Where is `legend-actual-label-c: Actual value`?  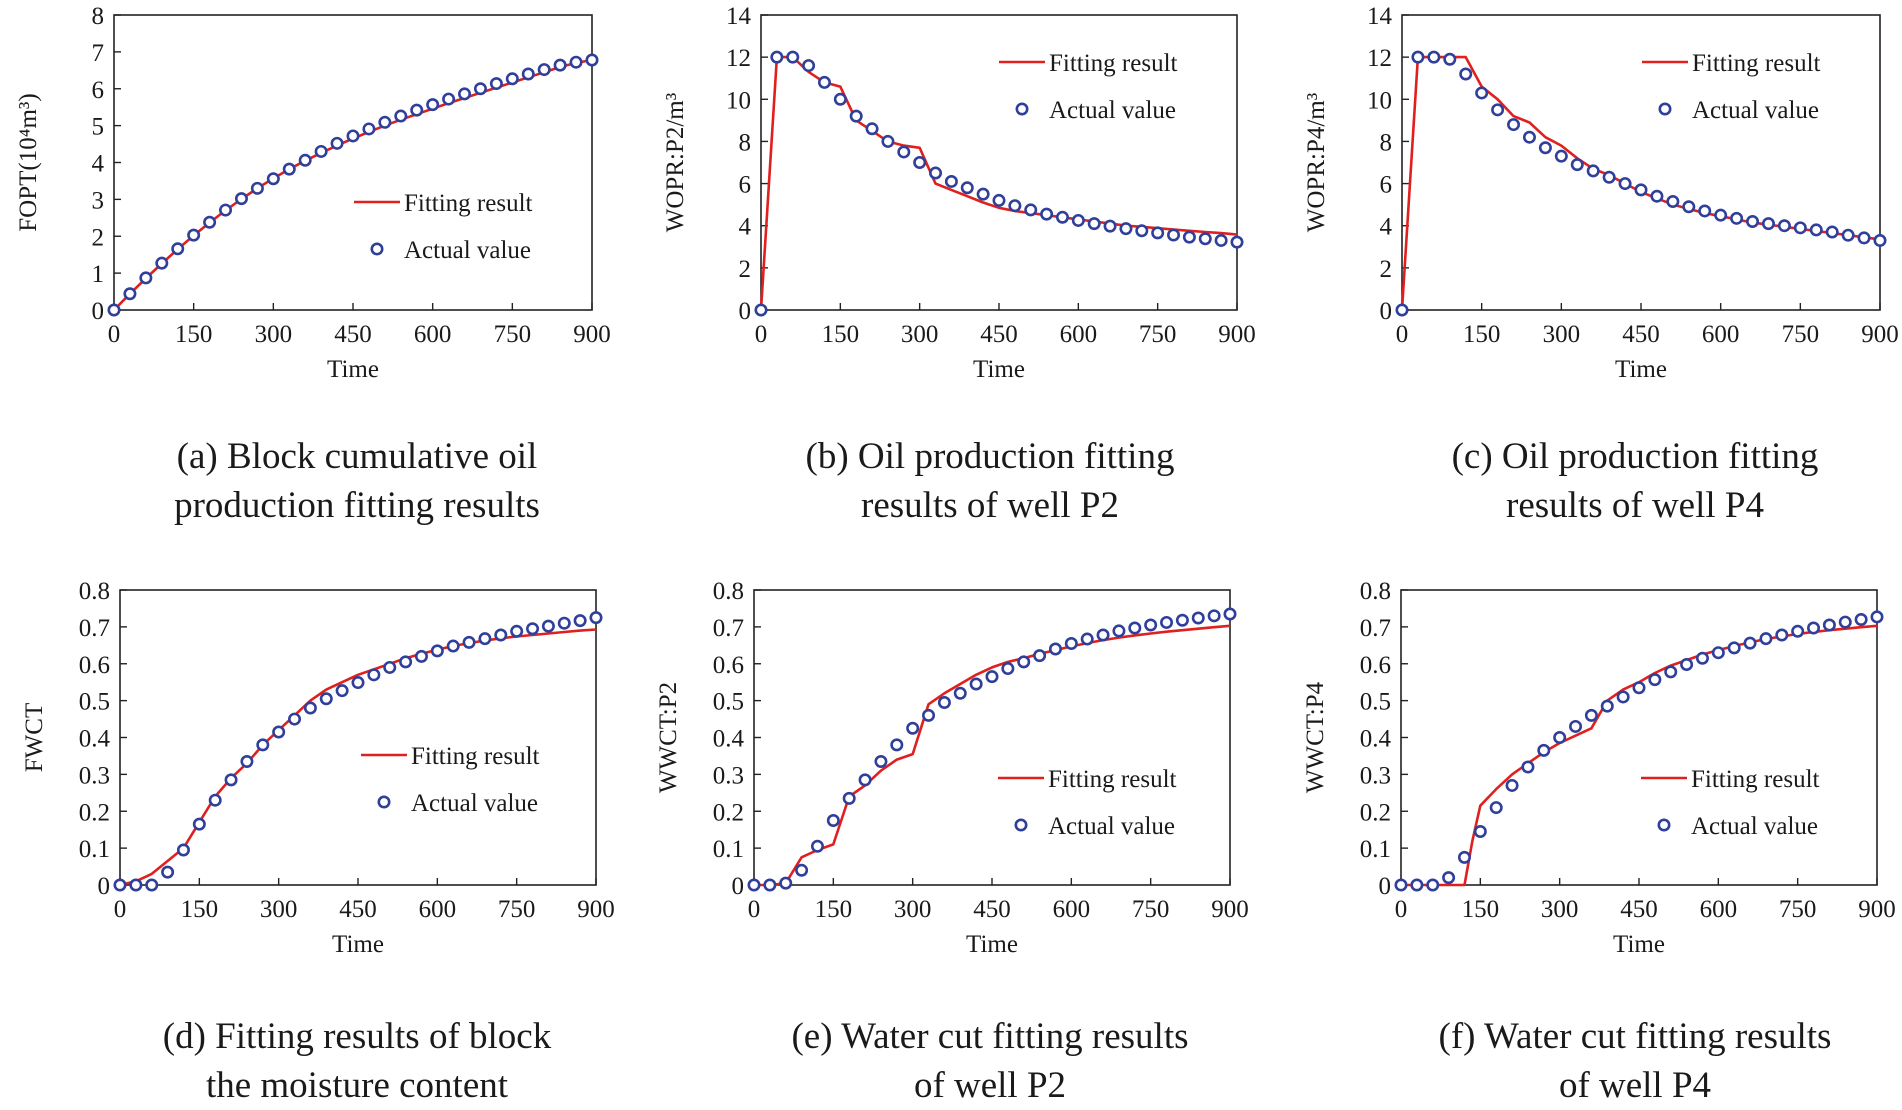 legend-actual-label-c: Actual value is located at coordinates (1755, 110).